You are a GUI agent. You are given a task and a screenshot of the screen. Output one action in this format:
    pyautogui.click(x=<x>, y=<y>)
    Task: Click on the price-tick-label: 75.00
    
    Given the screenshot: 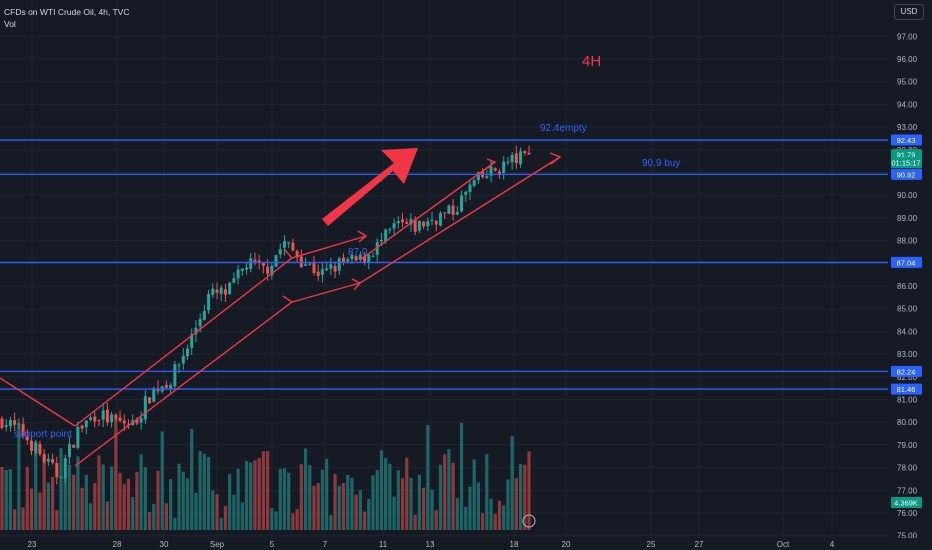 What is the action you would take?
    pyautogui.click(x=907, y=536)
    